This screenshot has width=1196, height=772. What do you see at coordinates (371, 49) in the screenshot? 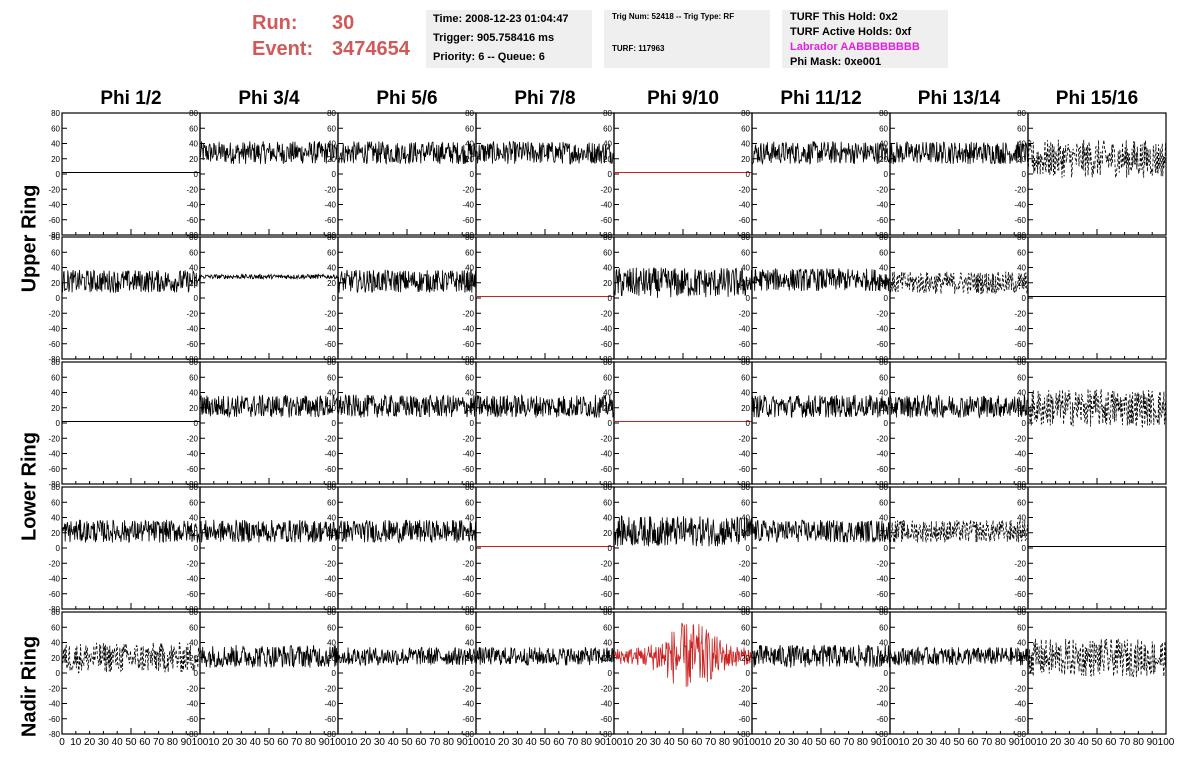
I see `event-value: 3474654` at bounding box center [371, 49].